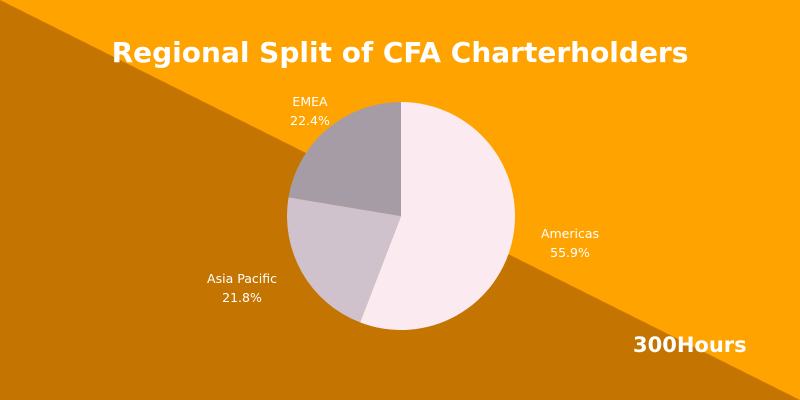 The image size is (800, 400). Describe the element at coordinates (310, 120) in the screenshot. I see `slice-label-emea-value: 22.4%` at that location.